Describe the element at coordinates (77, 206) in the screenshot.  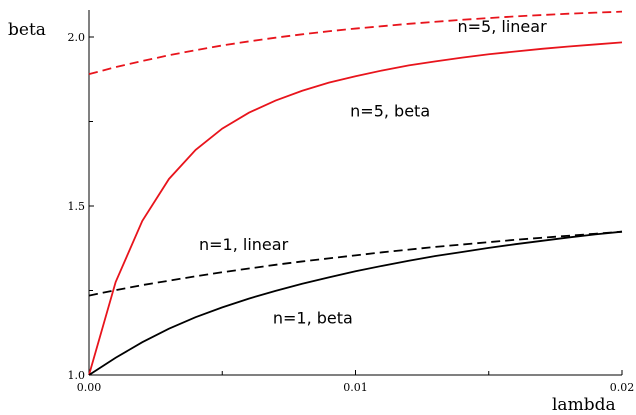
I see `y-tick-label: 1.5` at that location.